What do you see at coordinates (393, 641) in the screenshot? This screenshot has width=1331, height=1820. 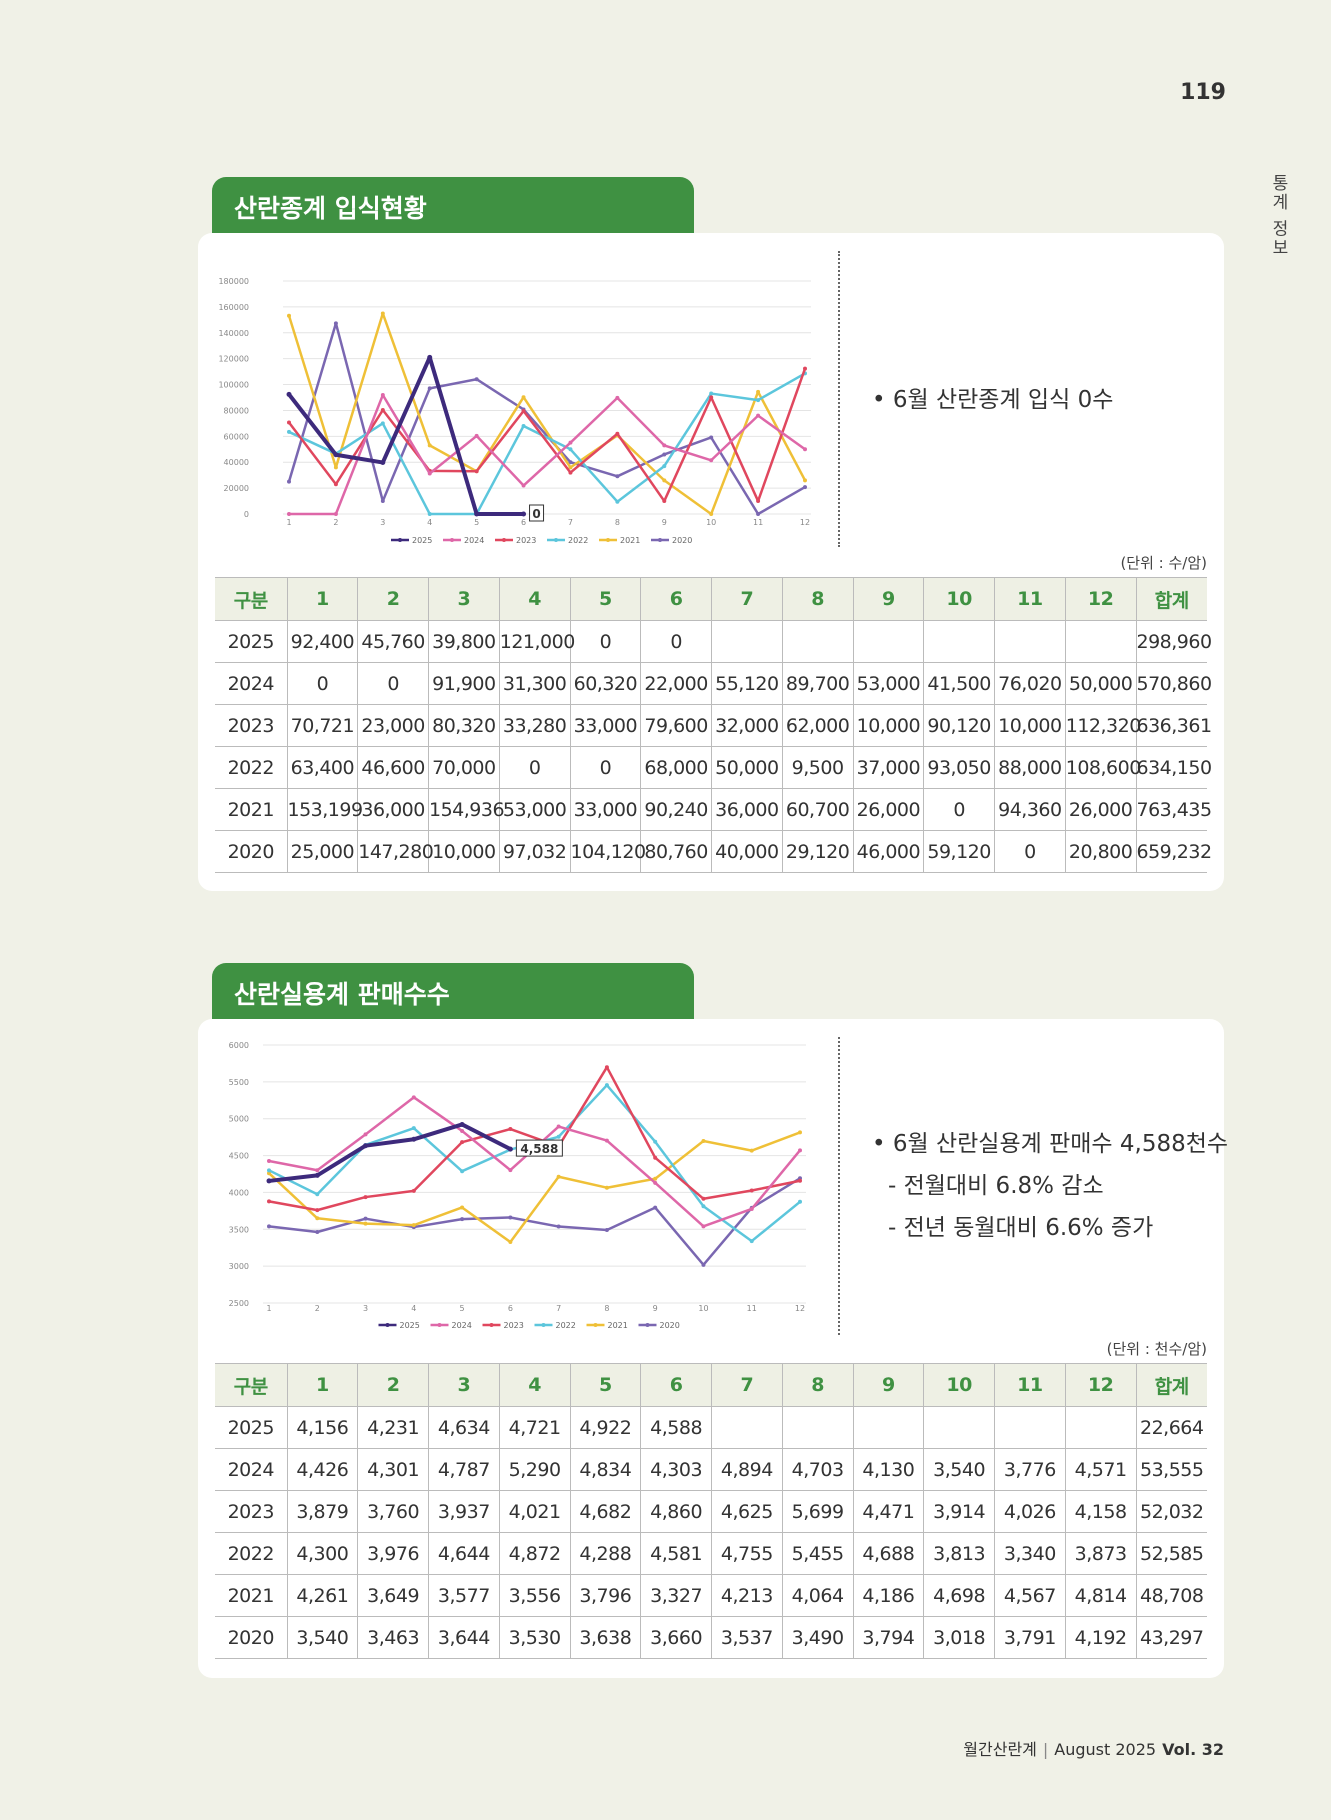 I see `table-cell: 45,760` at bounding box center [393, 641].